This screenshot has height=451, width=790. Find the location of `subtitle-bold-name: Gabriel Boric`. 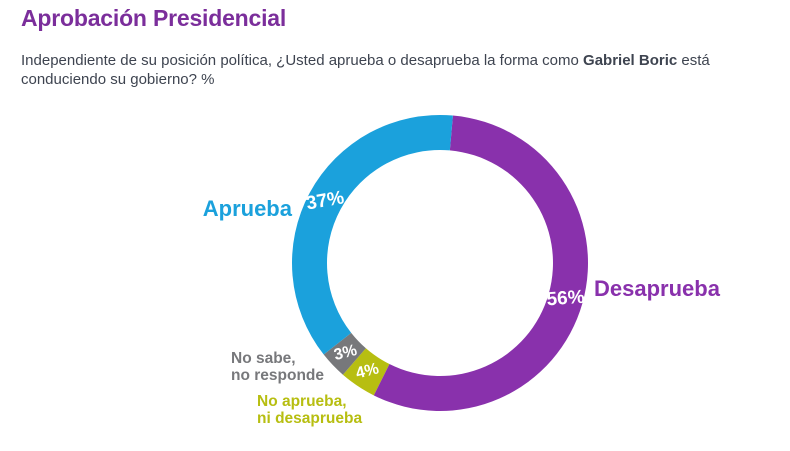

subtitle-bold-name: Gabriel Boric is located at coordinates (630, 60).